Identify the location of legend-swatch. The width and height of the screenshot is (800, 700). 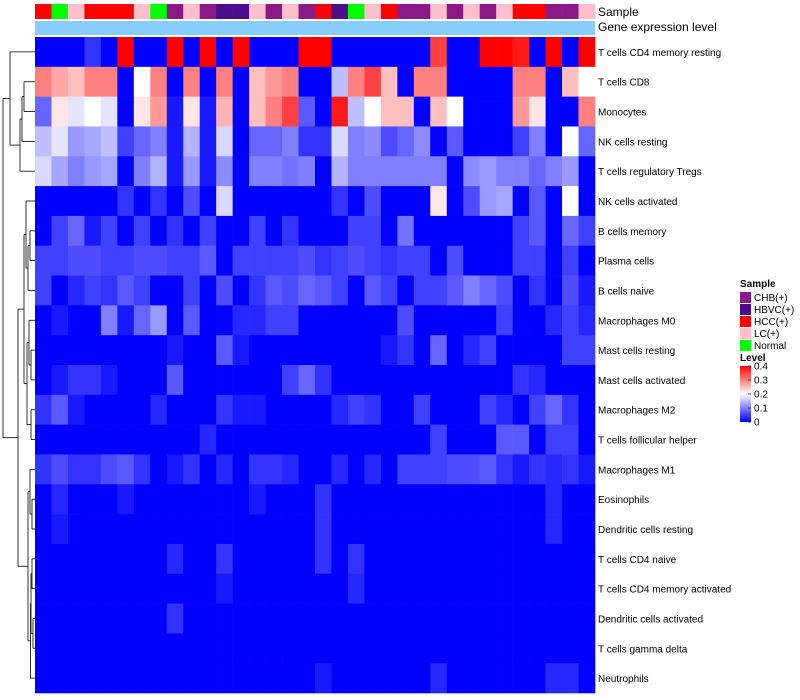
(745, 345).